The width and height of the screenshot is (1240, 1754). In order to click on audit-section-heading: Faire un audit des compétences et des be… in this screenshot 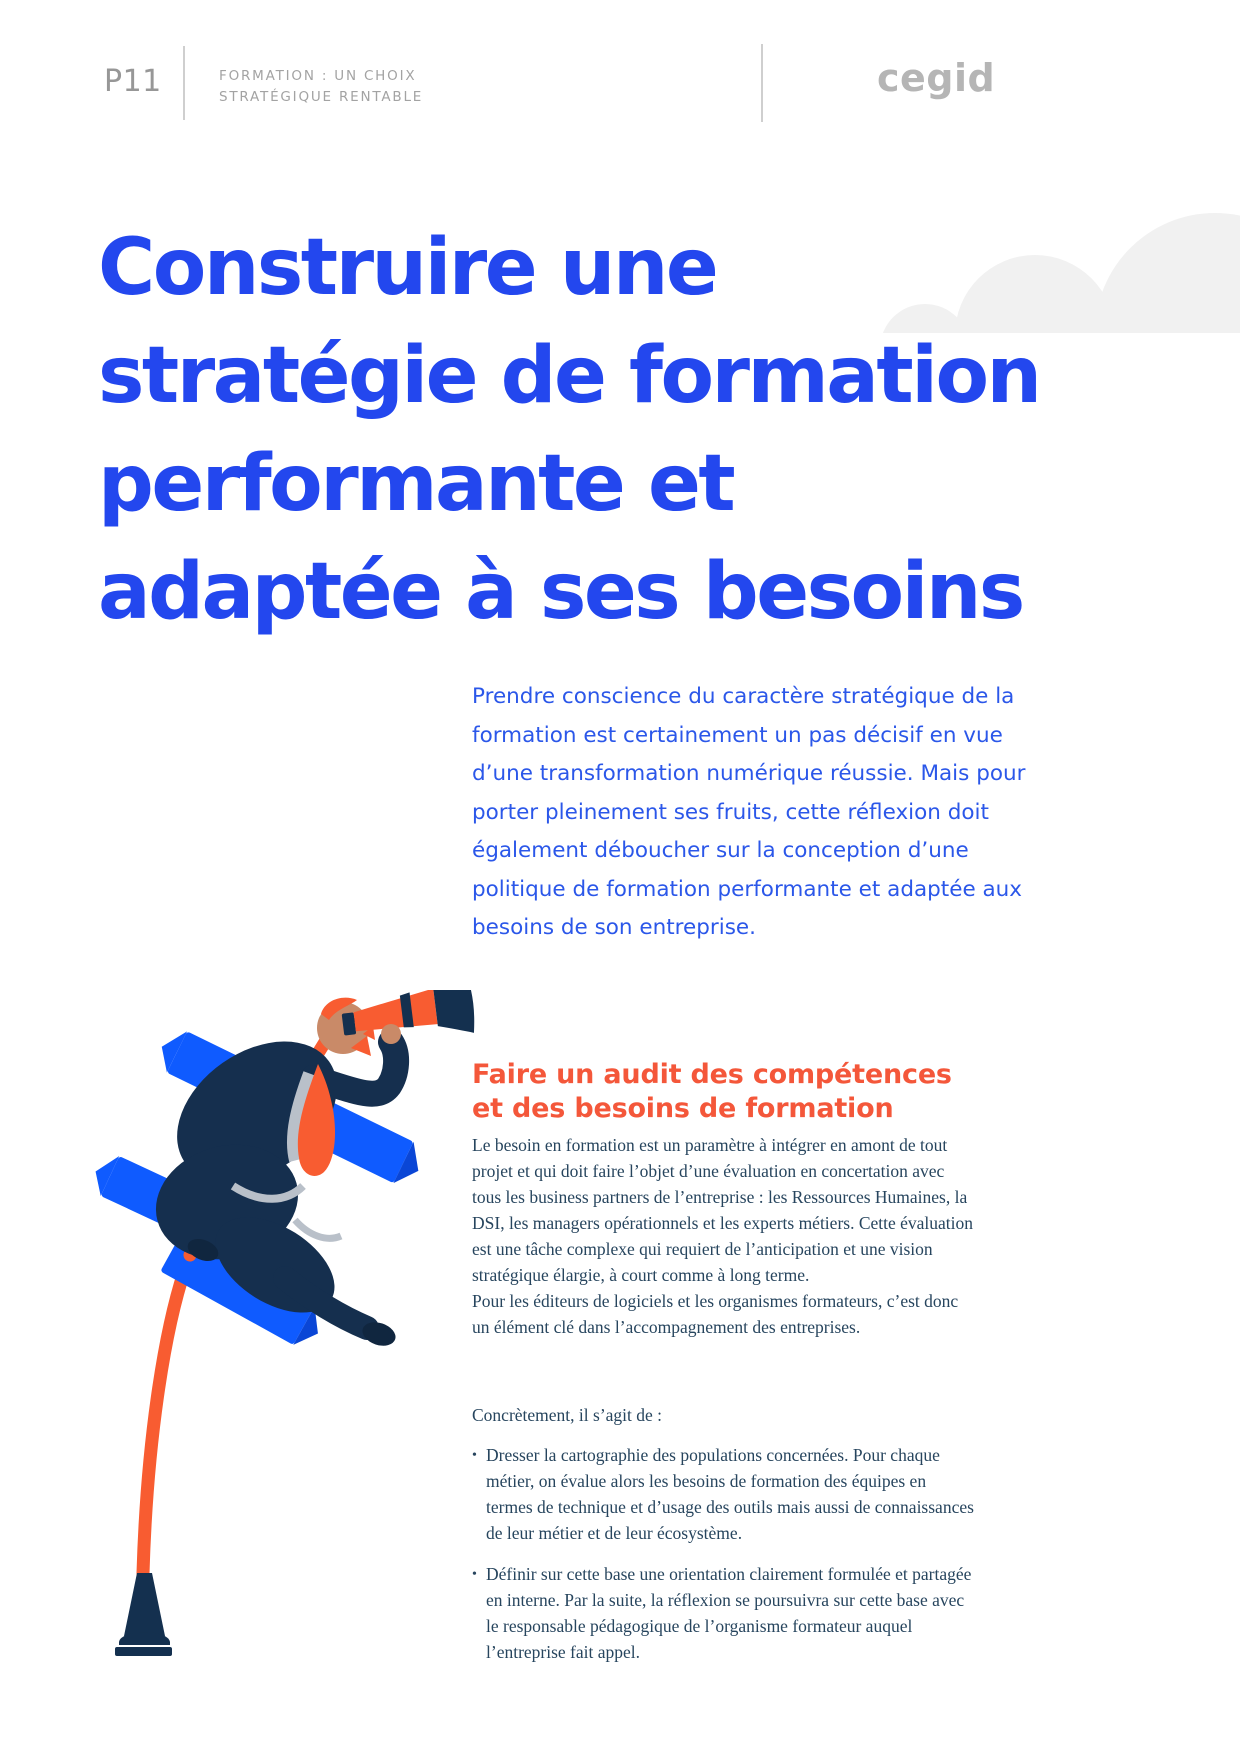, I will do `click(712, 1091)`.